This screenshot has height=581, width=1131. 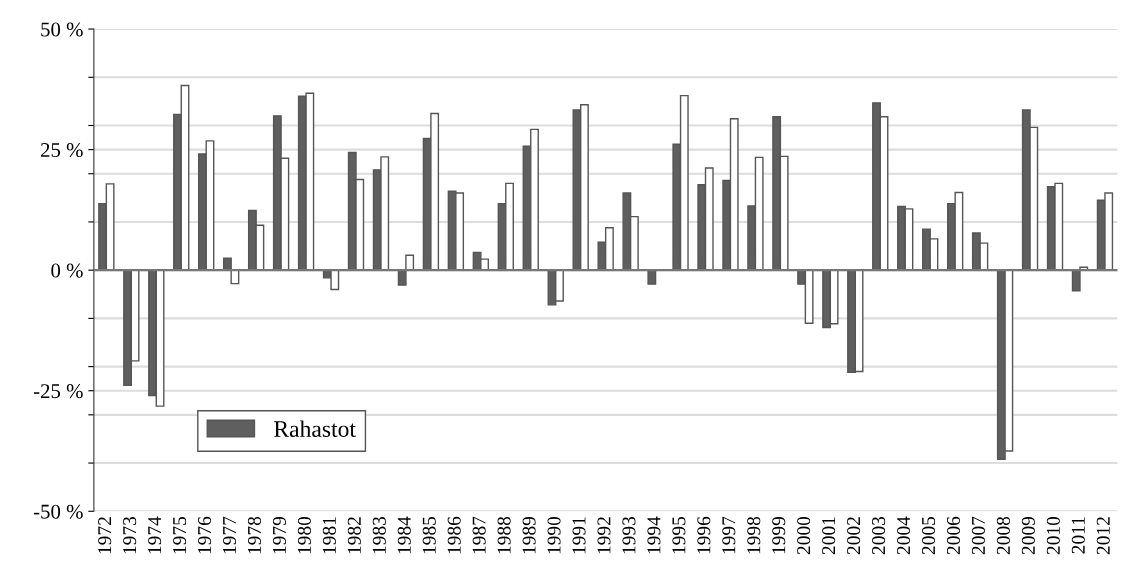 What do you see at coordinates (1103, 536) in the screenshot?
I see `x-tick-label: 2012` at bounding box center [1103, 536].